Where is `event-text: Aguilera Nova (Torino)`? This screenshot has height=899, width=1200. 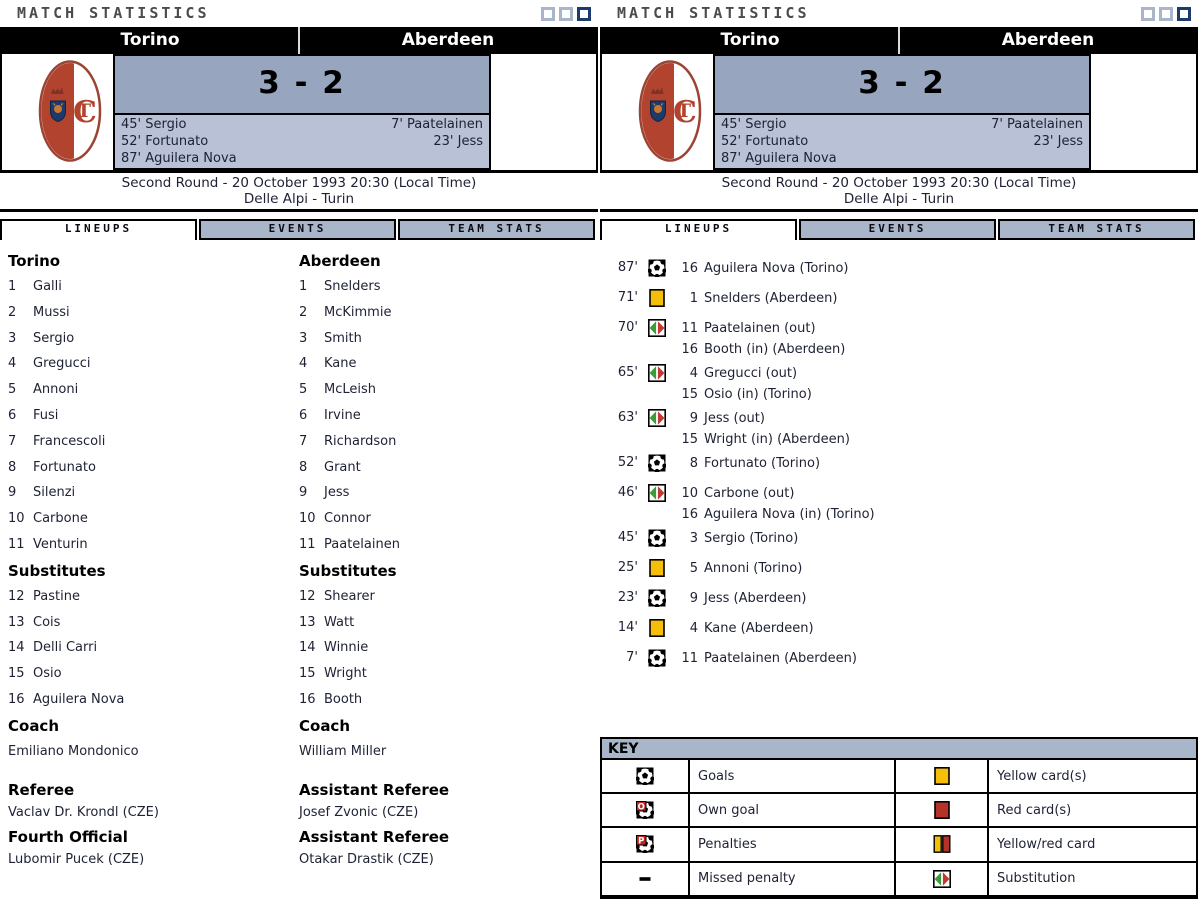
event-text: Aguilera Nova (Torino) is located at coordinates (776, 268).